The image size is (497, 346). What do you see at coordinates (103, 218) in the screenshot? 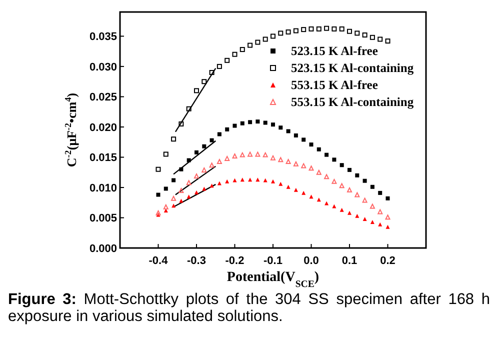
I see `y-tick-label: 0.005` at bounding box center [103, 218].